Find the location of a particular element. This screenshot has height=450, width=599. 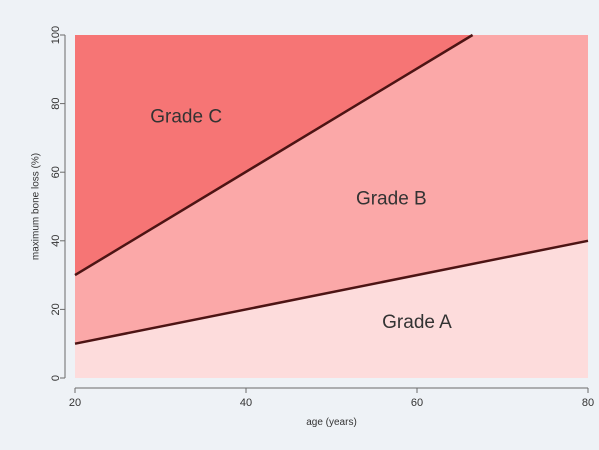

grade-b-label: Grade B is located at coordinates (391, 199).